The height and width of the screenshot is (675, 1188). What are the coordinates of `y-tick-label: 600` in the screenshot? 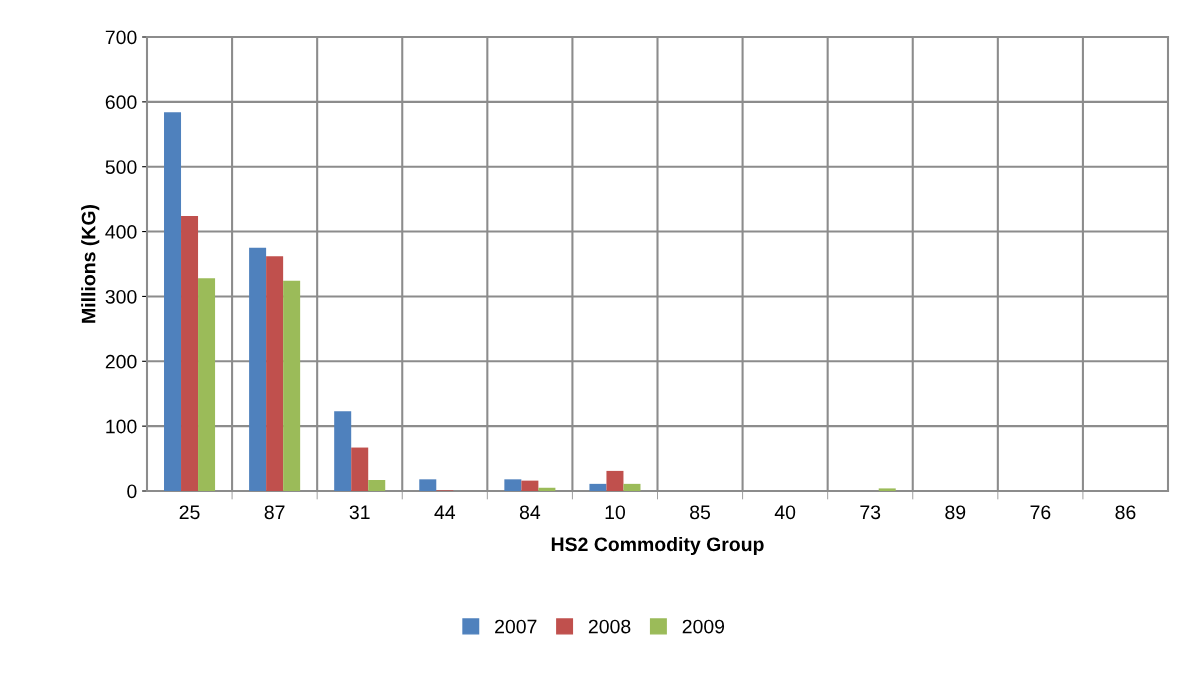 It's located at (121, 102).